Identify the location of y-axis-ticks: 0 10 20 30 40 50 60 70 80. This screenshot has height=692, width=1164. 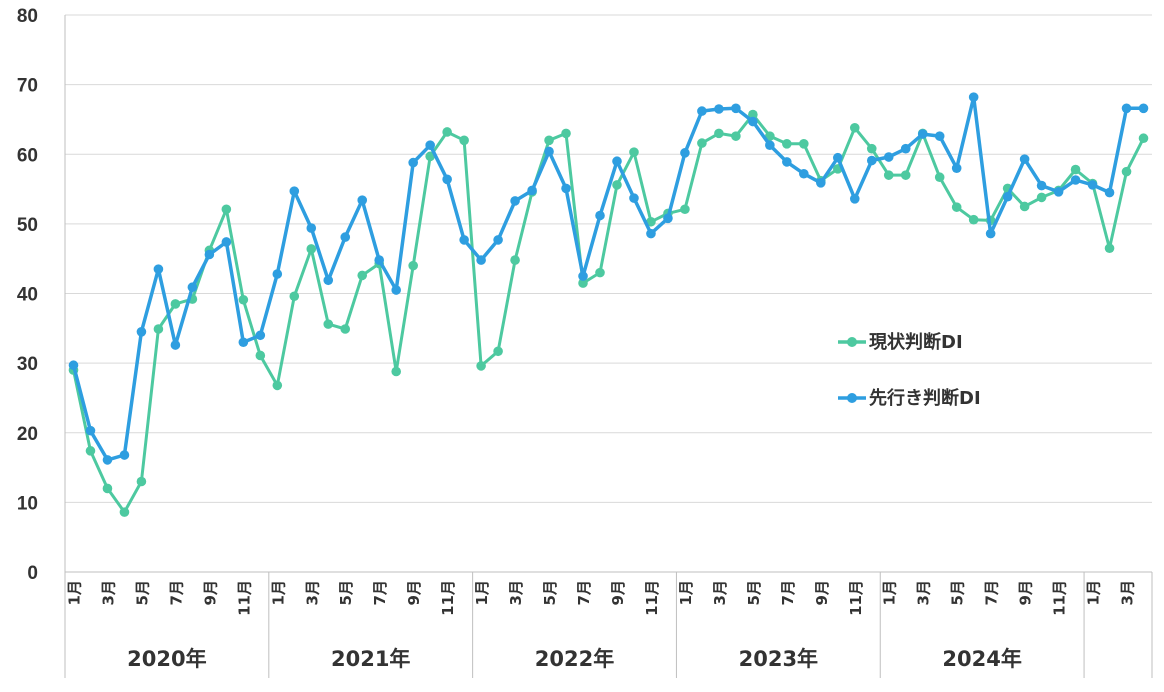
(27, 295).